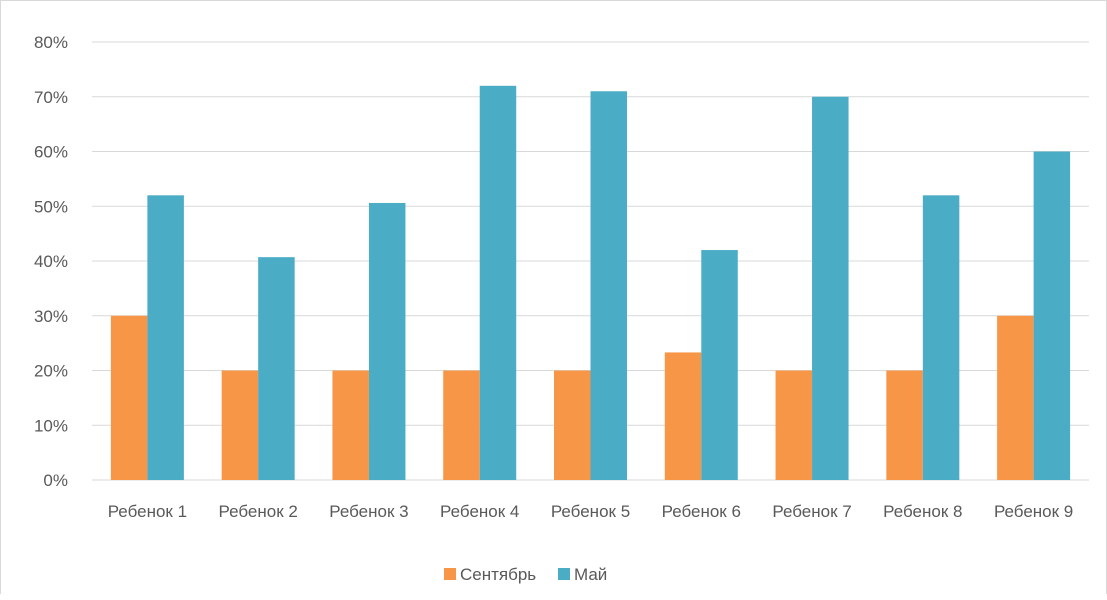 This screenshot has width=1107, height=600. I want to click on x-category-label: Ребенок 9, so click(1033, 511).